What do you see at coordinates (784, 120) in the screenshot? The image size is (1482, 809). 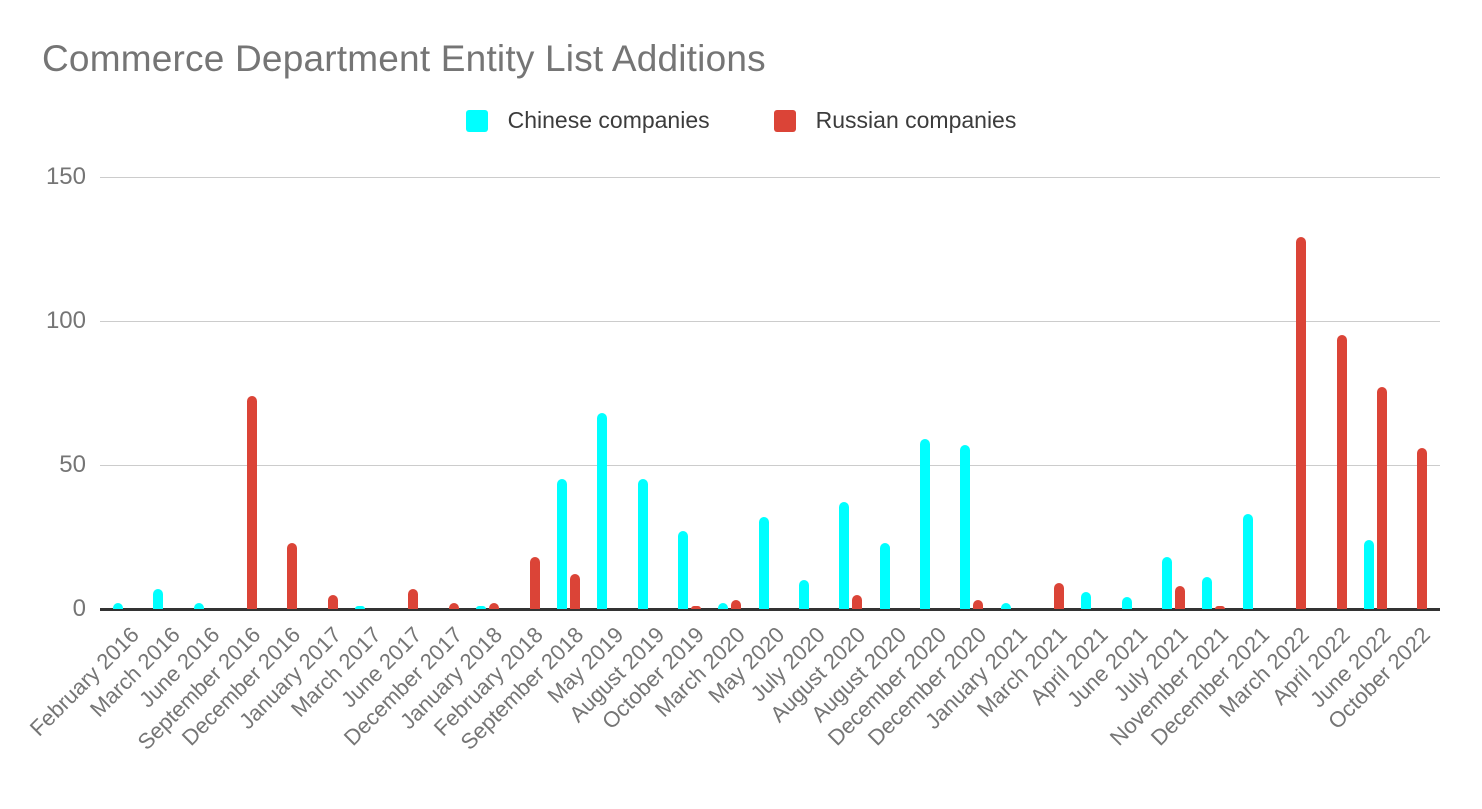 I see `legend-swatch-russian-icon` at bounding box center [784, 120].